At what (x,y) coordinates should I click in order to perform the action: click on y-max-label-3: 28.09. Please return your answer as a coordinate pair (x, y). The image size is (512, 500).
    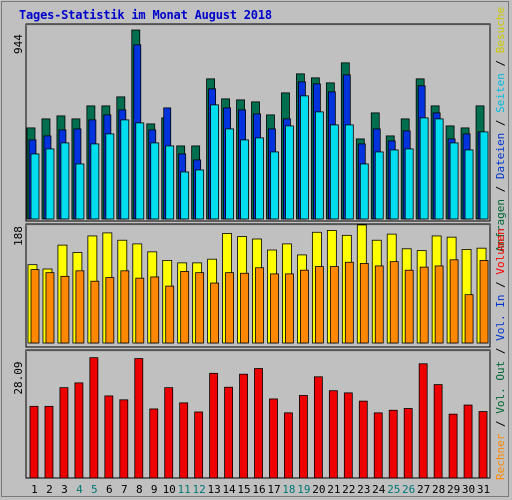
    Looking at the image, I should click on (18, 377).